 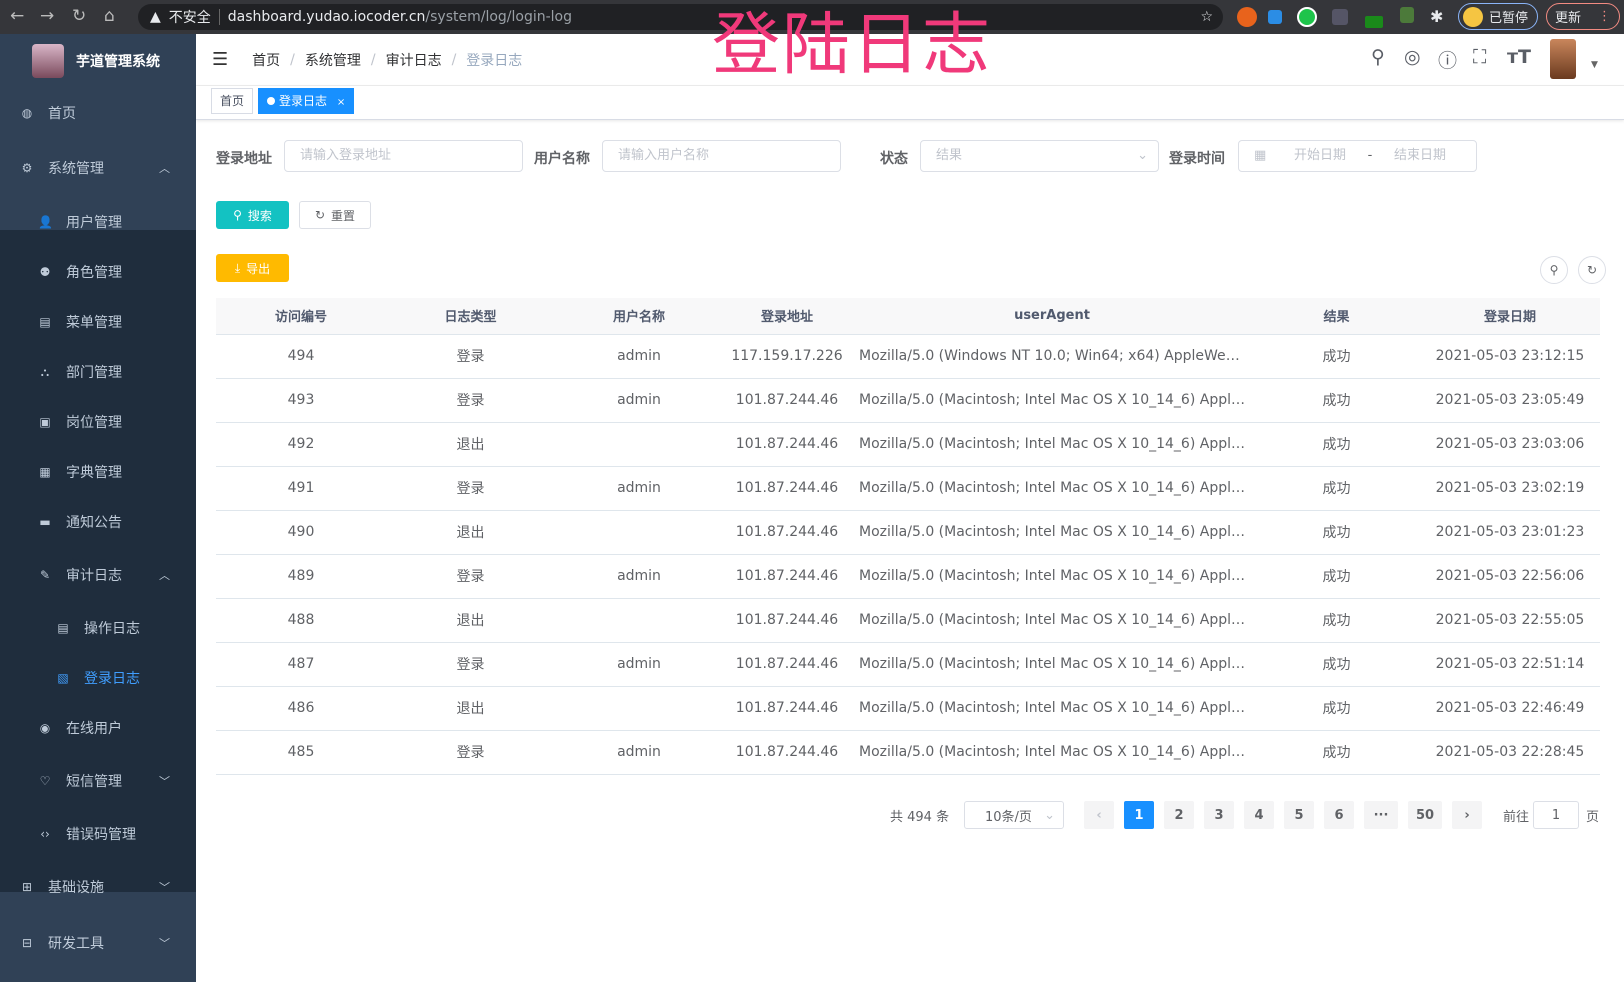 I want to click on sidebar-item-label: 短信管理, so click(x=94, y=782).